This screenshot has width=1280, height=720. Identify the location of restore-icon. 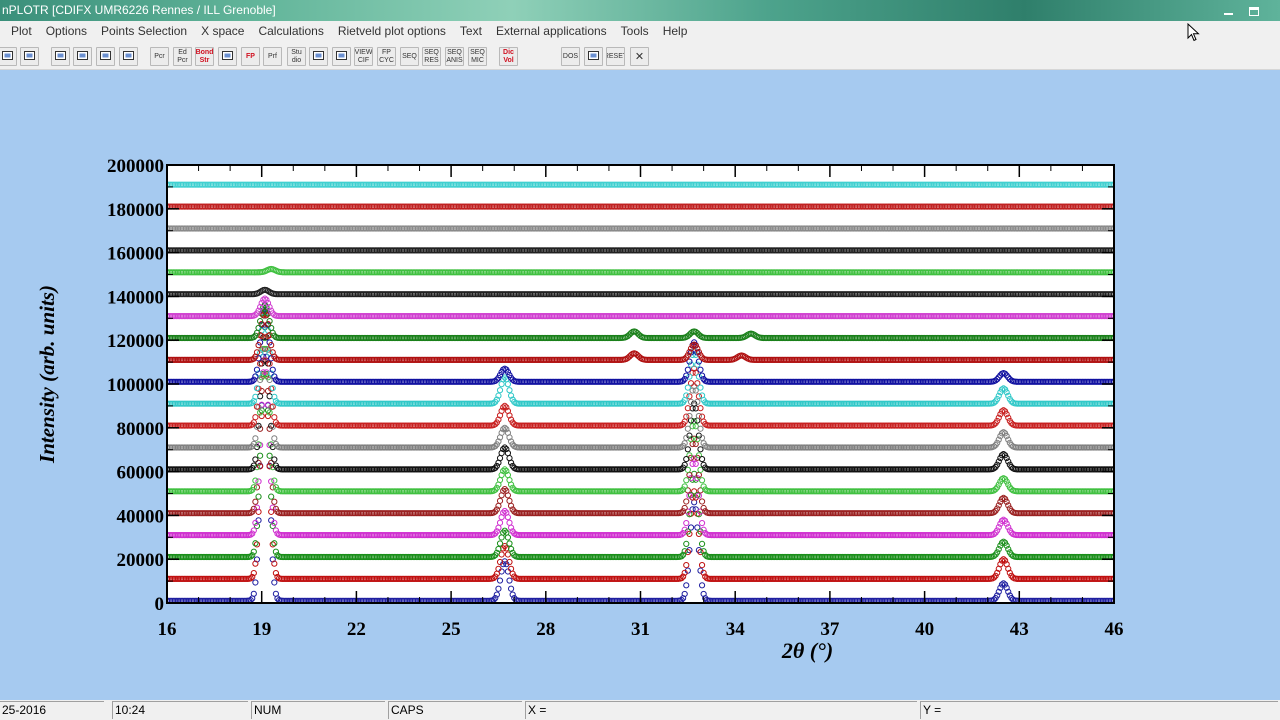
(1254, 11).